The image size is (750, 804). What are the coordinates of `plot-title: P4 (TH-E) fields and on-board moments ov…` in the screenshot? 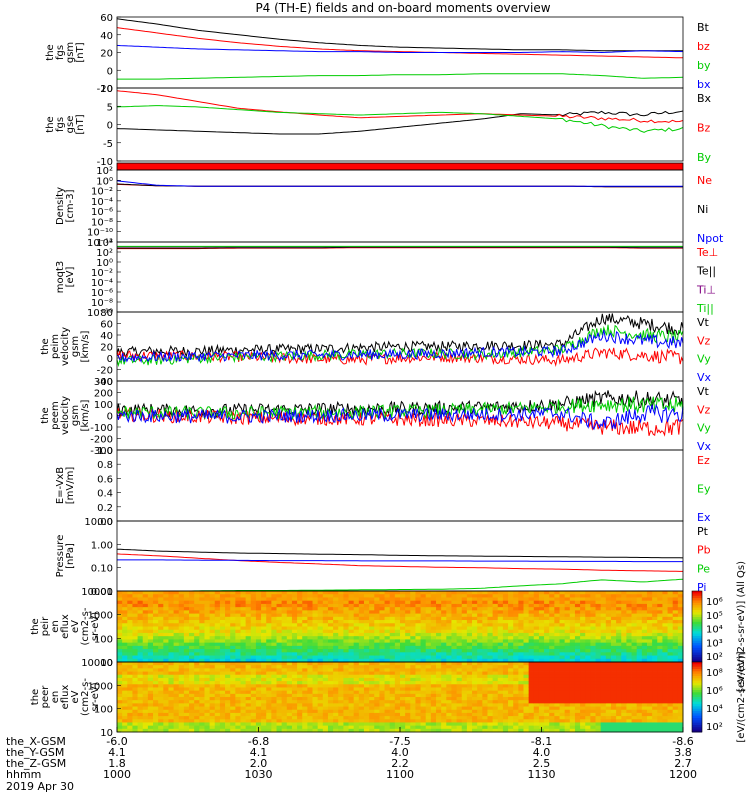 It's located at (402, 8).